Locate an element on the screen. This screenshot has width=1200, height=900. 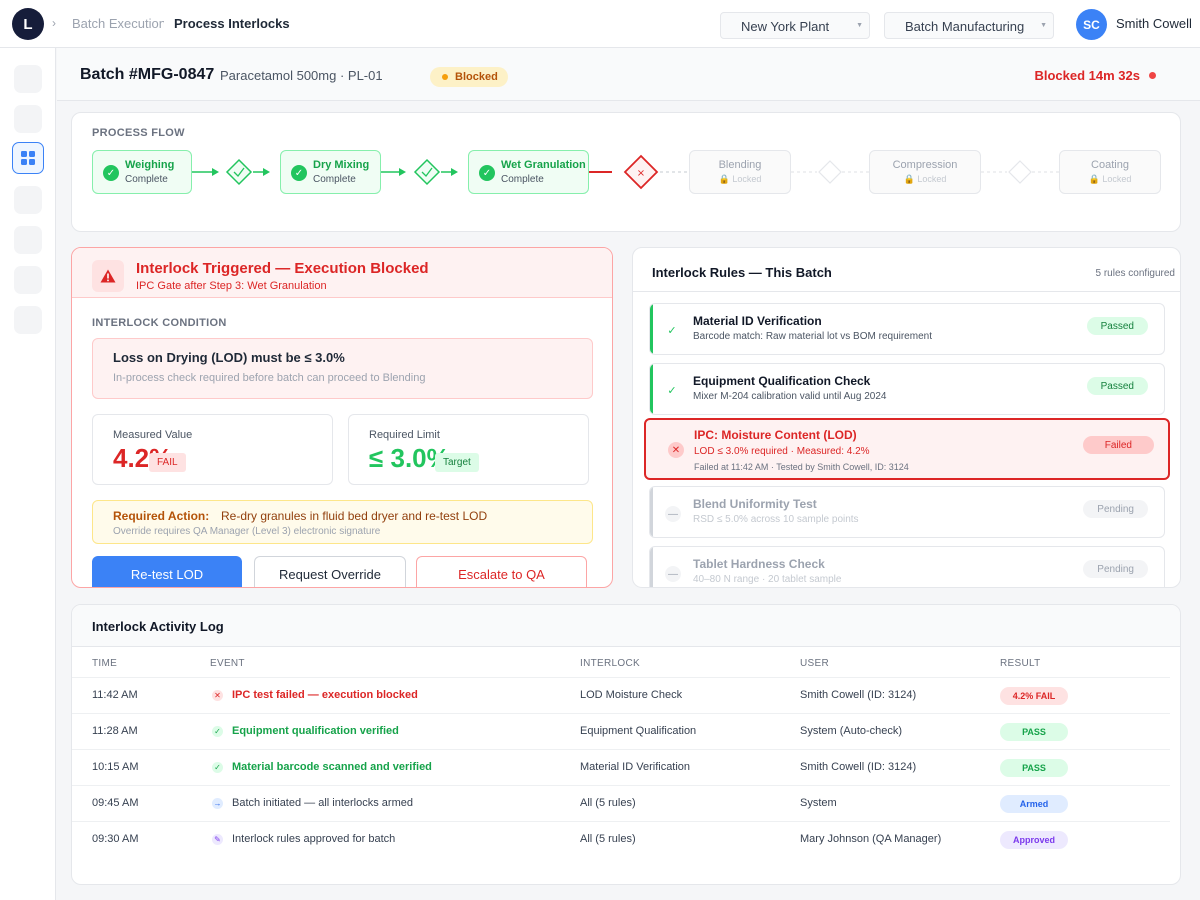
column-header-result: RESULT is located at coordinates (1020, 663).